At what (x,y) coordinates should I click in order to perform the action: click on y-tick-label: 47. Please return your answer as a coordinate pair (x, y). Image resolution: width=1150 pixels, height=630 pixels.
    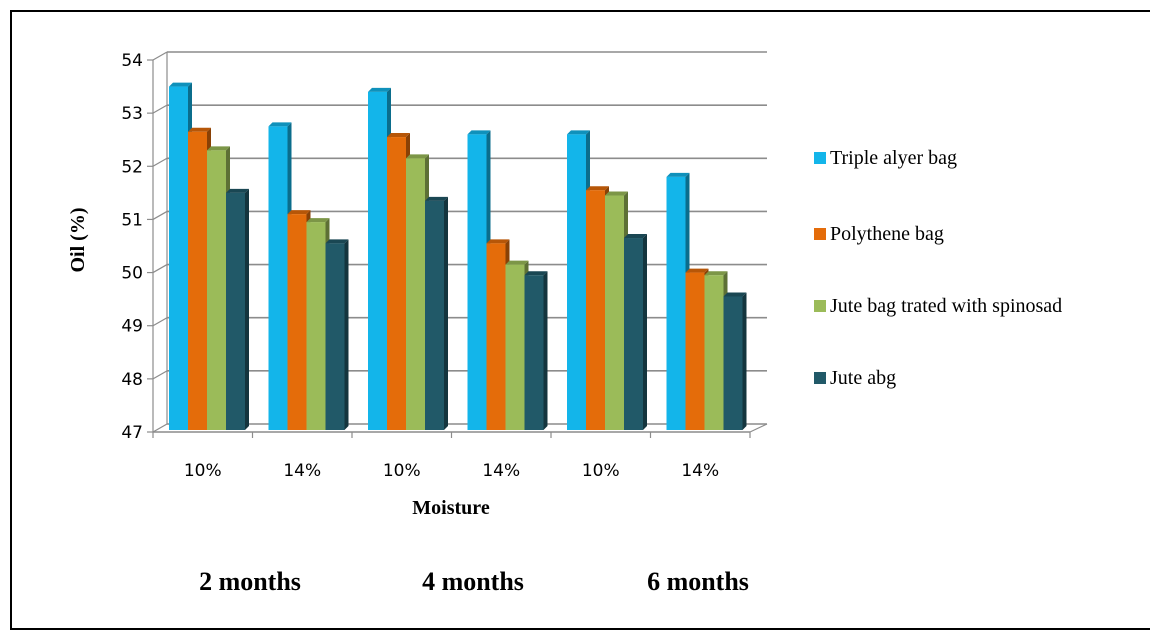
    Looking at the image, I should click on (132, 433).